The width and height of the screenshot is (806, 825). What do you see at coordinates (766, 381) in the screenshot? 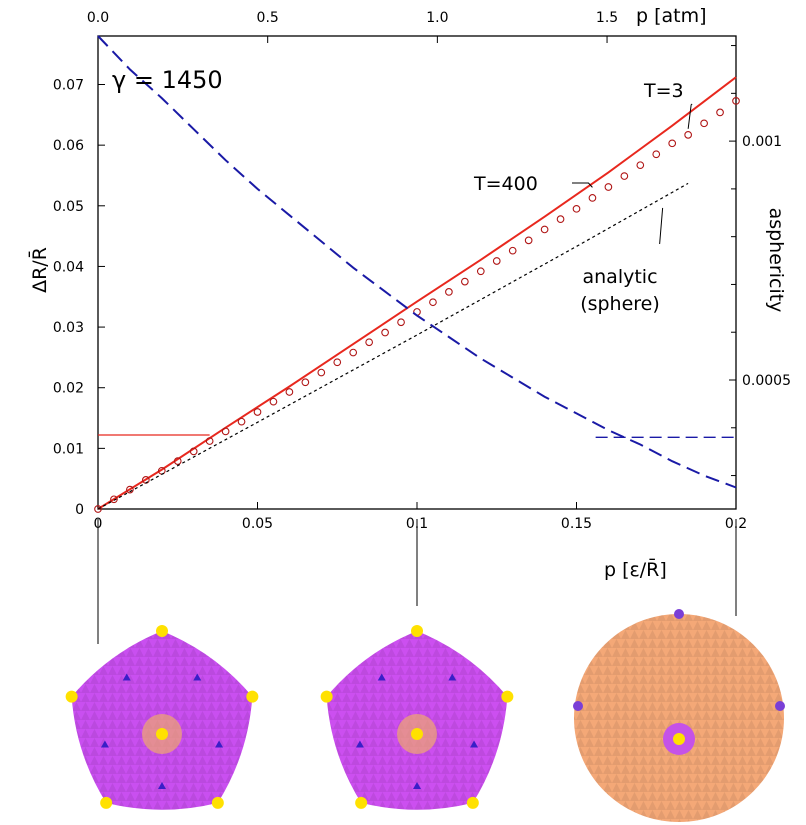
I see `y-right-tick-label: 0.0005` at bounding box center [766, 381].